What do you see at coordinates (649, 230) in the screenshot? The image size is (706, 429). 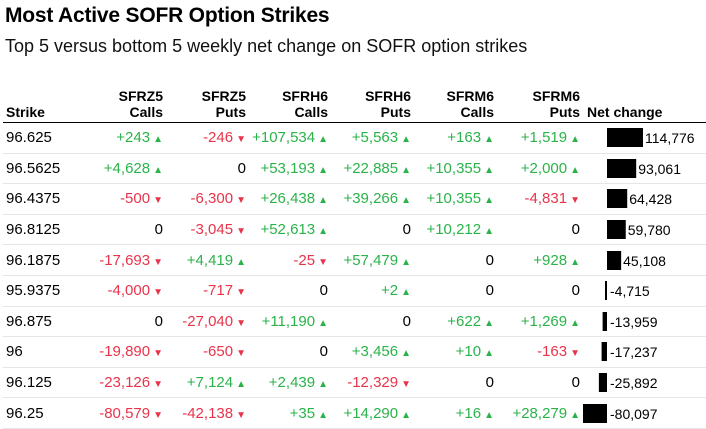 I see `net-change-label: 59,780` at bounding box center [649, 230].